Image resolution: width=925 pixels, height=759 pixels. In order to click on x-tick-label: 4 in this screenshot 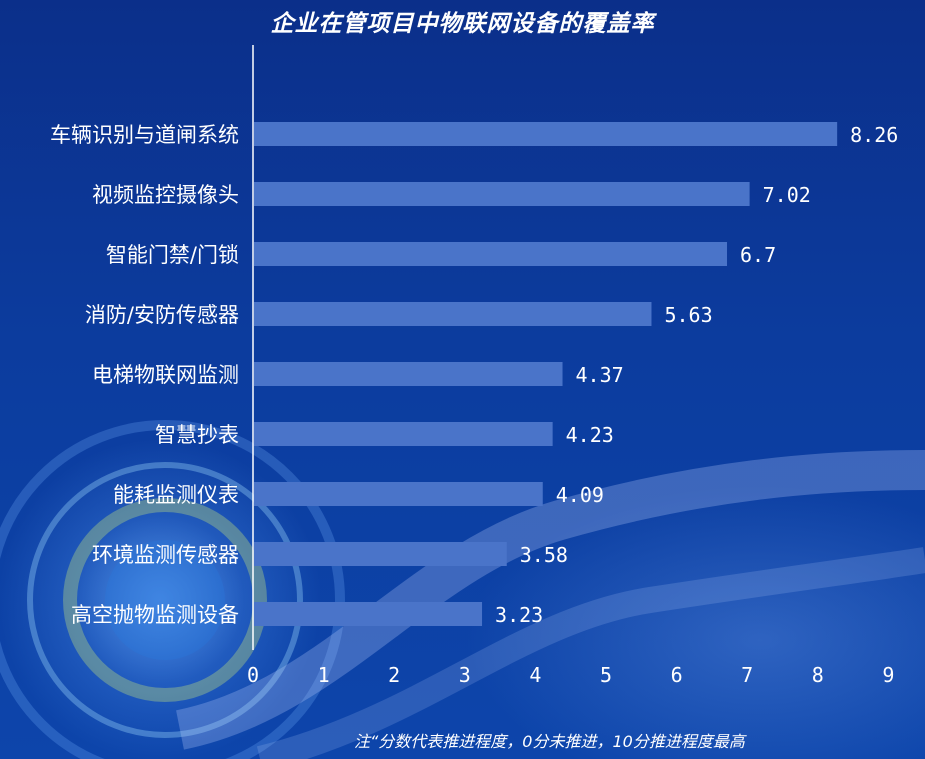, I will do `click(535, 675)`.